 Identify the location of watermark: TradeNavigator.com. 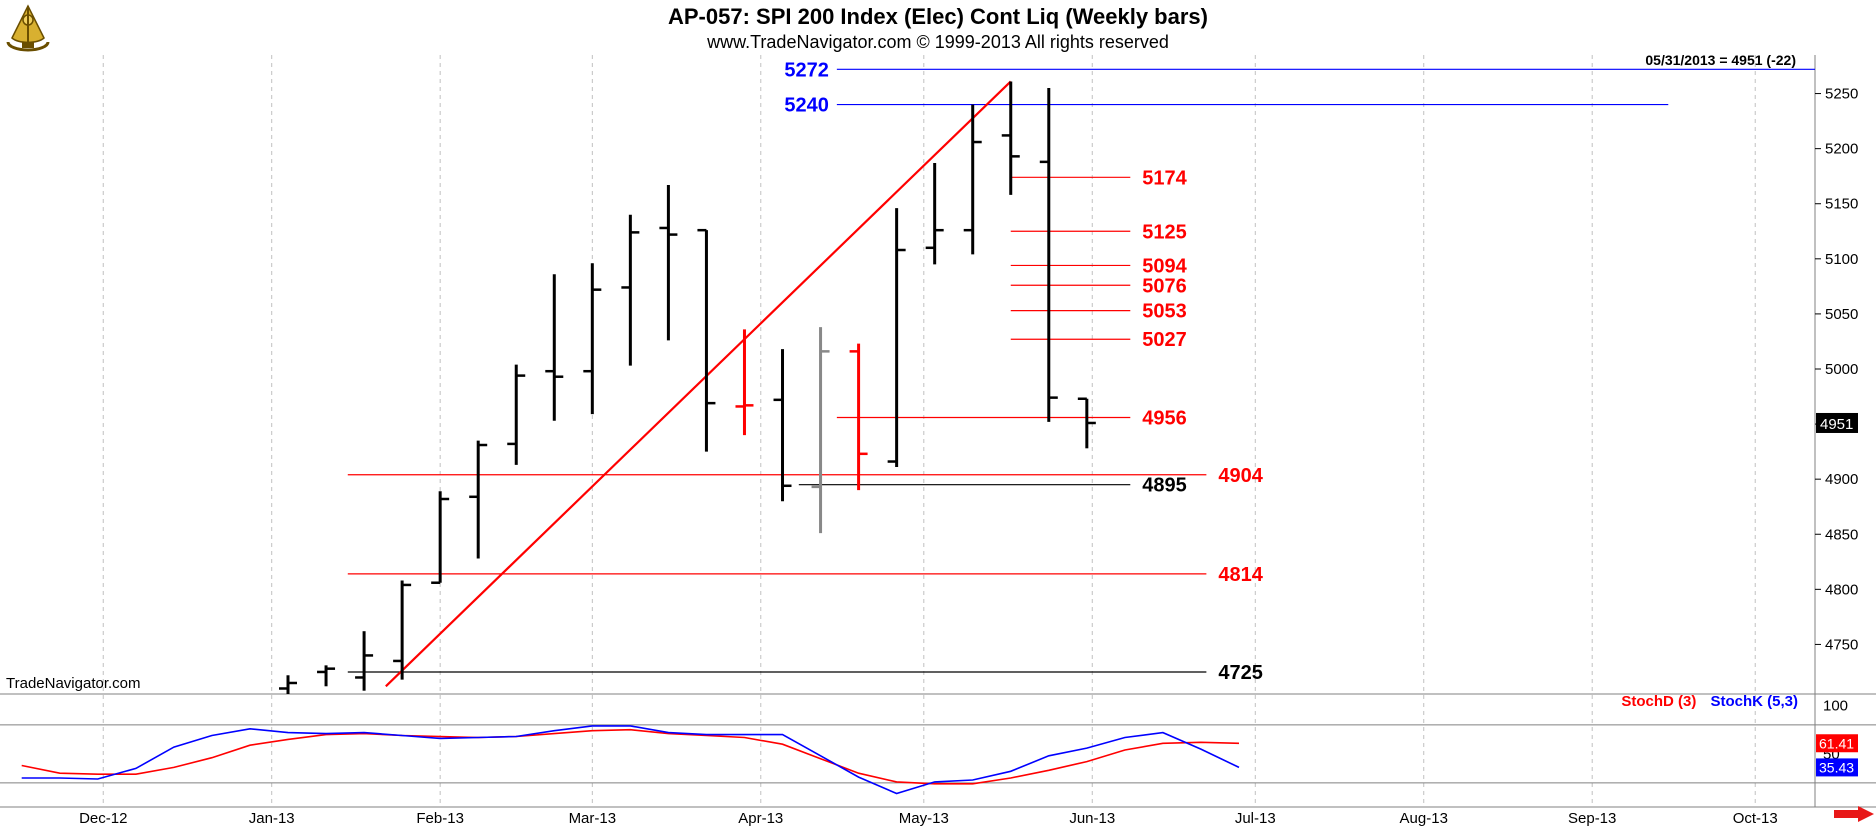
(73, 683).